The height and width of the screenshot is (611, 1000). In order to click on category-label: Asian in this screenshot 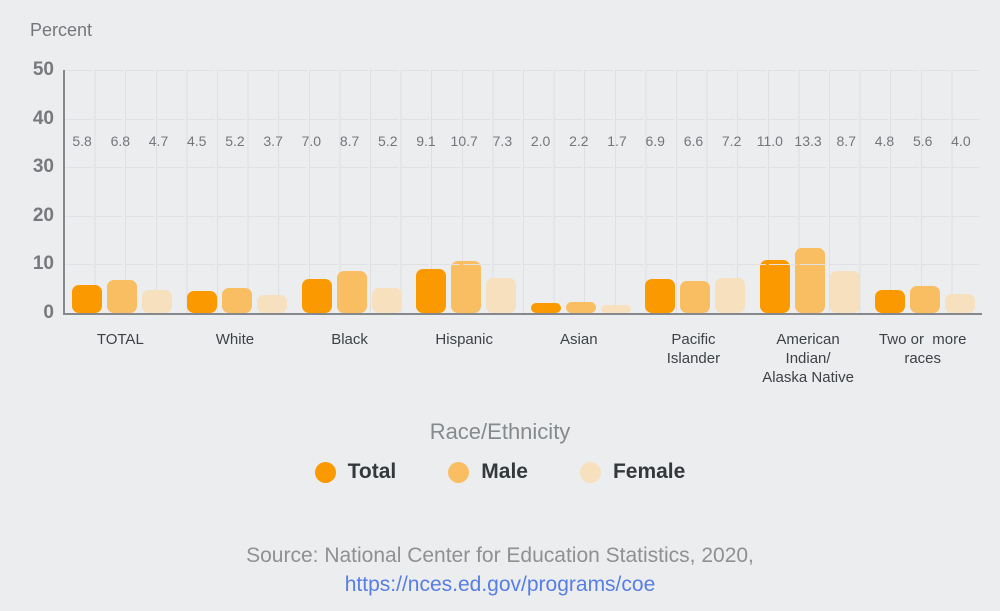, I will do `click(579, 339)`.